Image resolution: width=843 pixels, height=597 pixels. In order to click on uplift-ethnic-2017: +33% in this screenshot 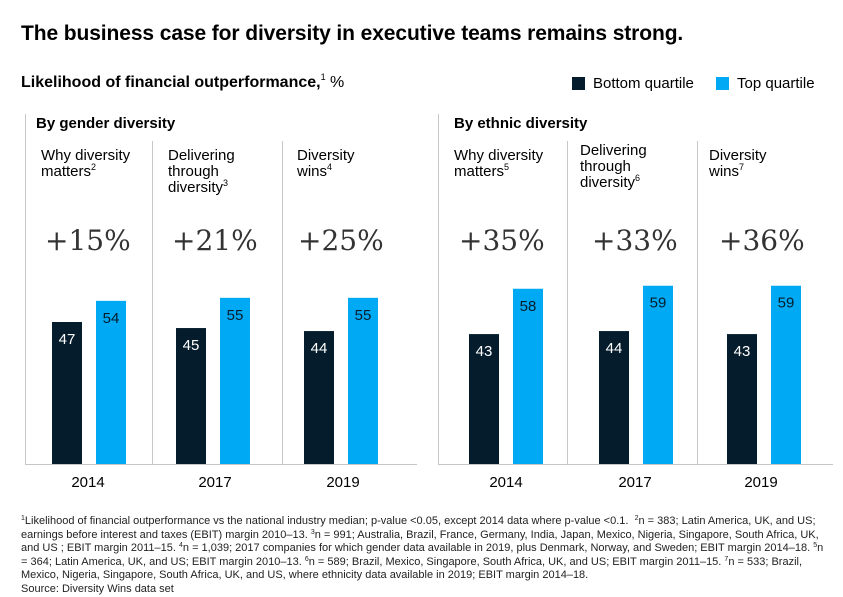, I will do `click(635, 240)`.